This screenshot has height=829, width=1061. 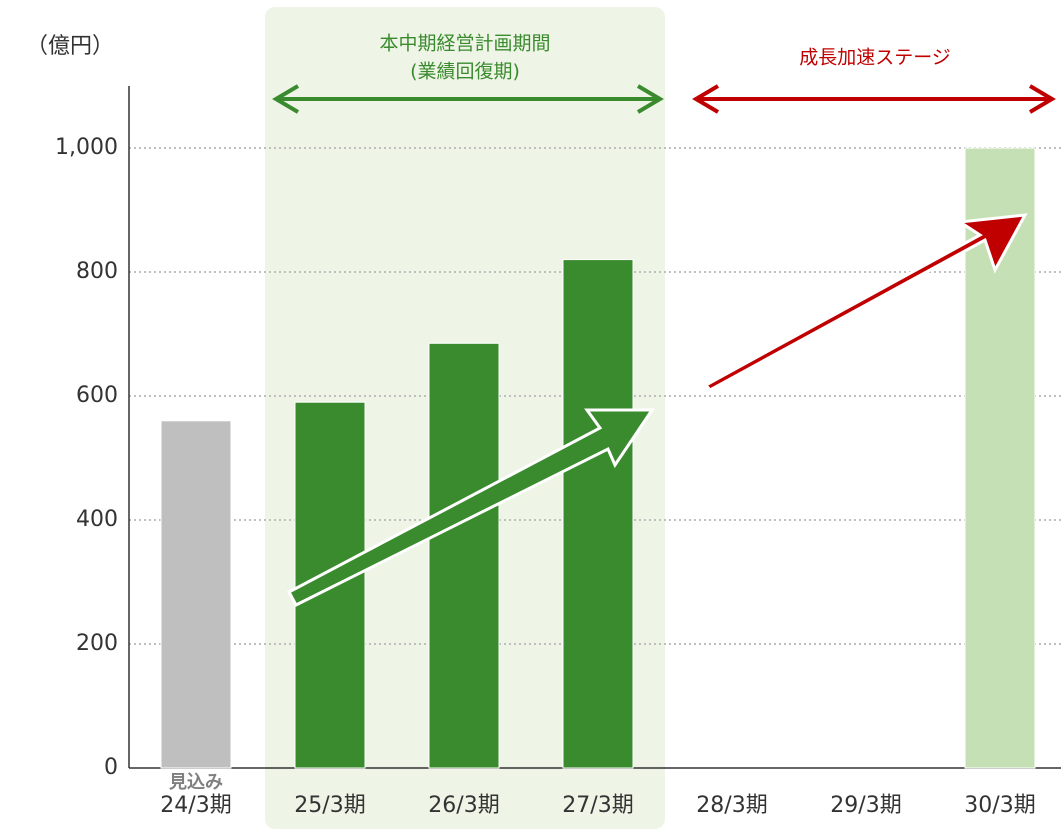 What do you see at coordinates (97, 643) in the screenshot?
I see `y-tick-label: 200` at bounding box center [97, 643].